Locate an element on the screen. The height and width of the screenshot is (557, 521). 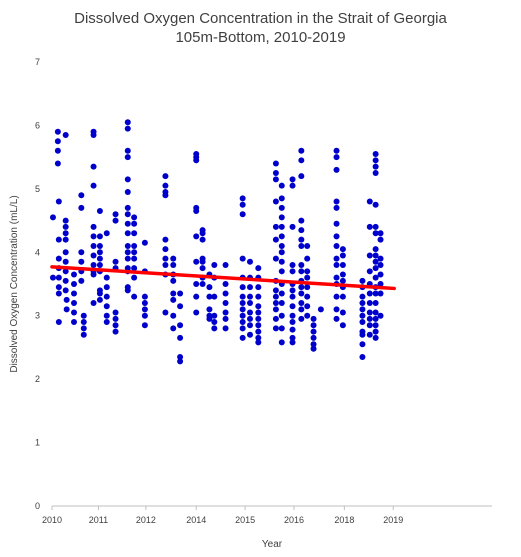
y-tick-label: 7 is located at coordinates (37, 62).